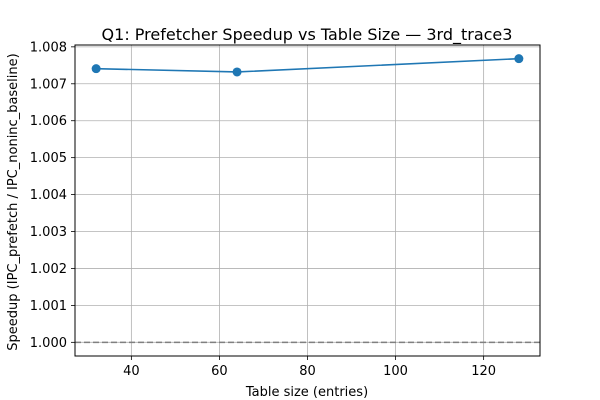 This screenshot has width=600, height=400. What do you see at coordinates (307, 65) in the screenshot?
I see `series-group` at bounding box center [307, 65].